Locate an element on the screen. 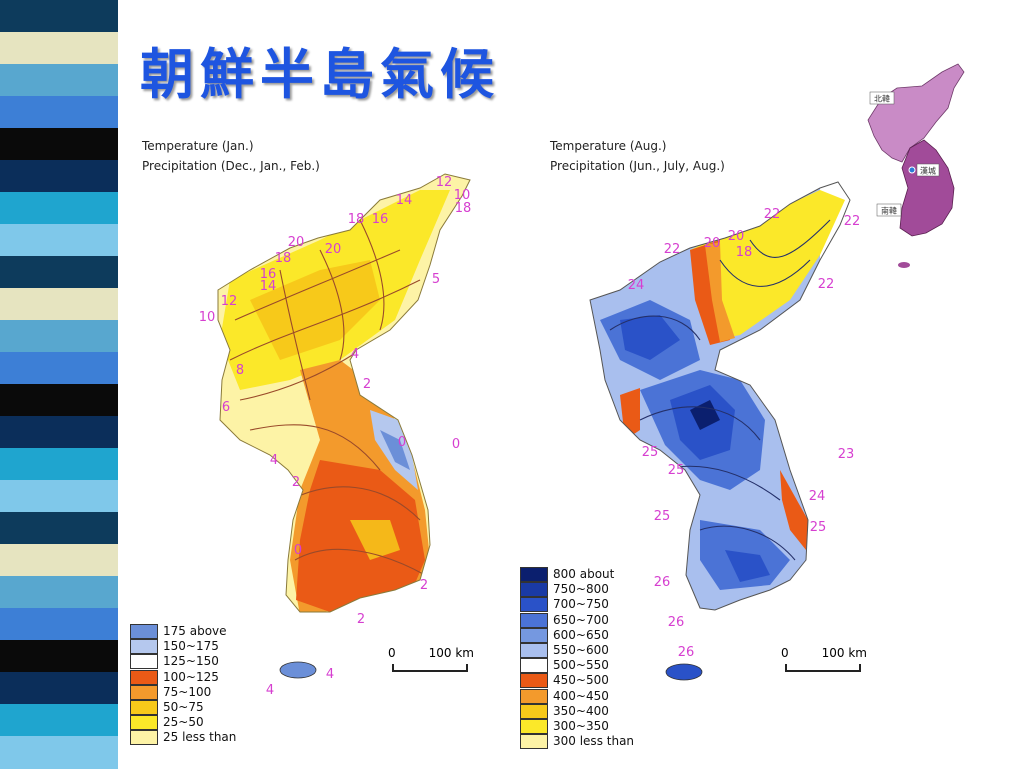 This screenshot has width=1024, height=769. left-legend-row: 50~75 is located at coordinates (183, 708).